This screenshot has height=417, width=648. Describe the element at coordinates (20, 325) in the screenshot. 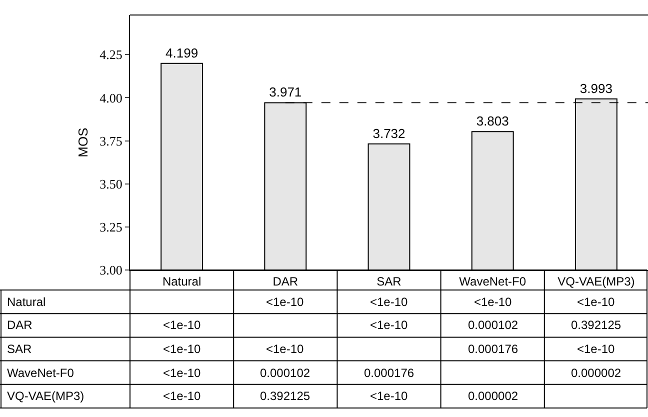

I see `text: DAR` at that location.